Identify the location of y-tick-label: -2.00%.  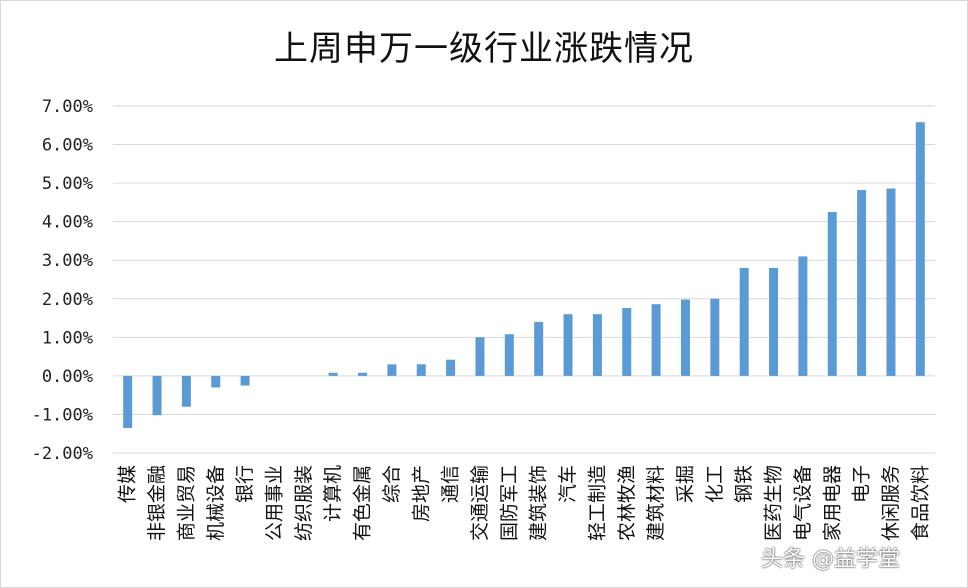
(62, 454).